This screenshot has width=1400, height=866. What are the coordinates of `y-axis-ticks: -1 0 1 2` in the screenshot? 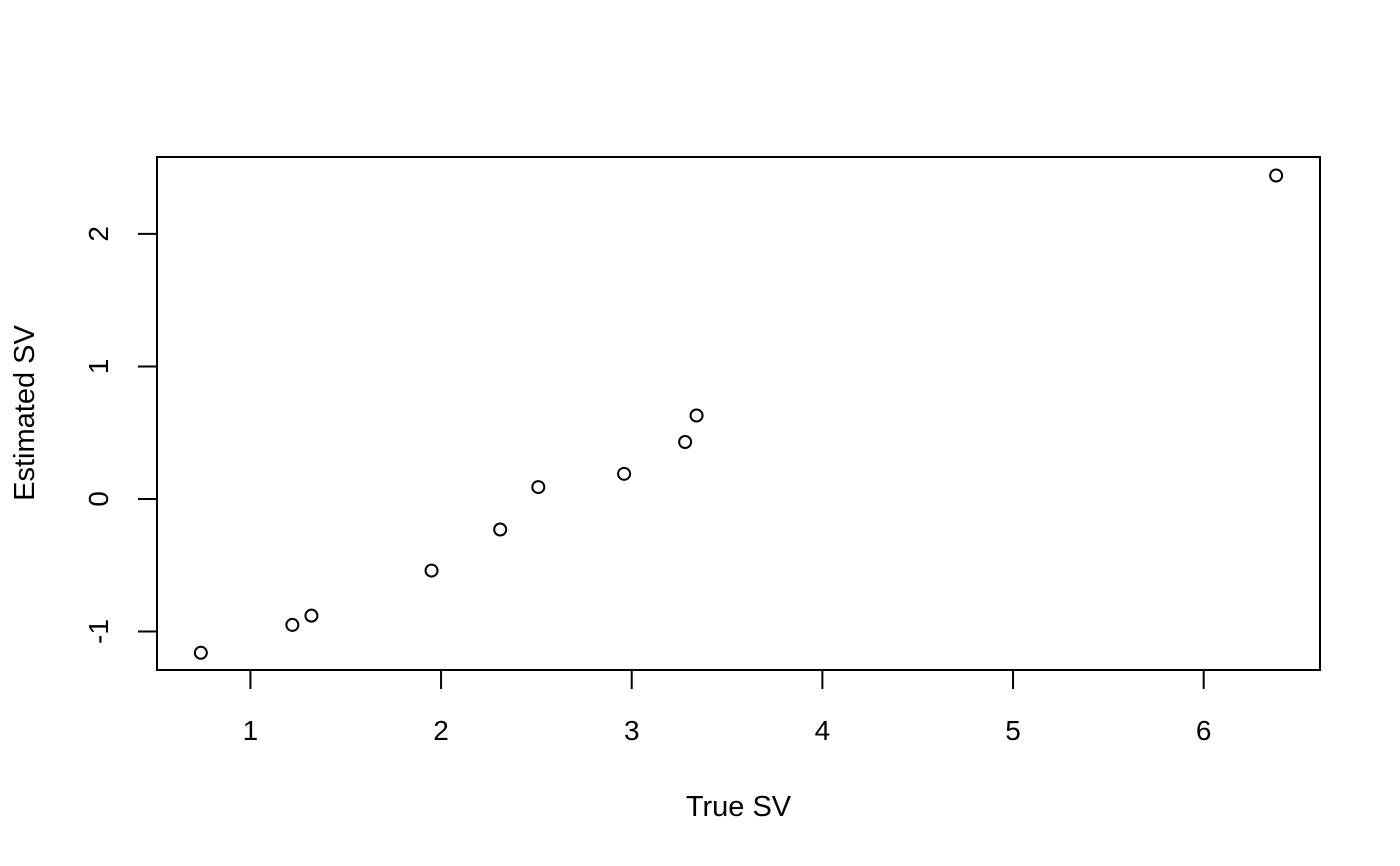 It's located at (120, 435).